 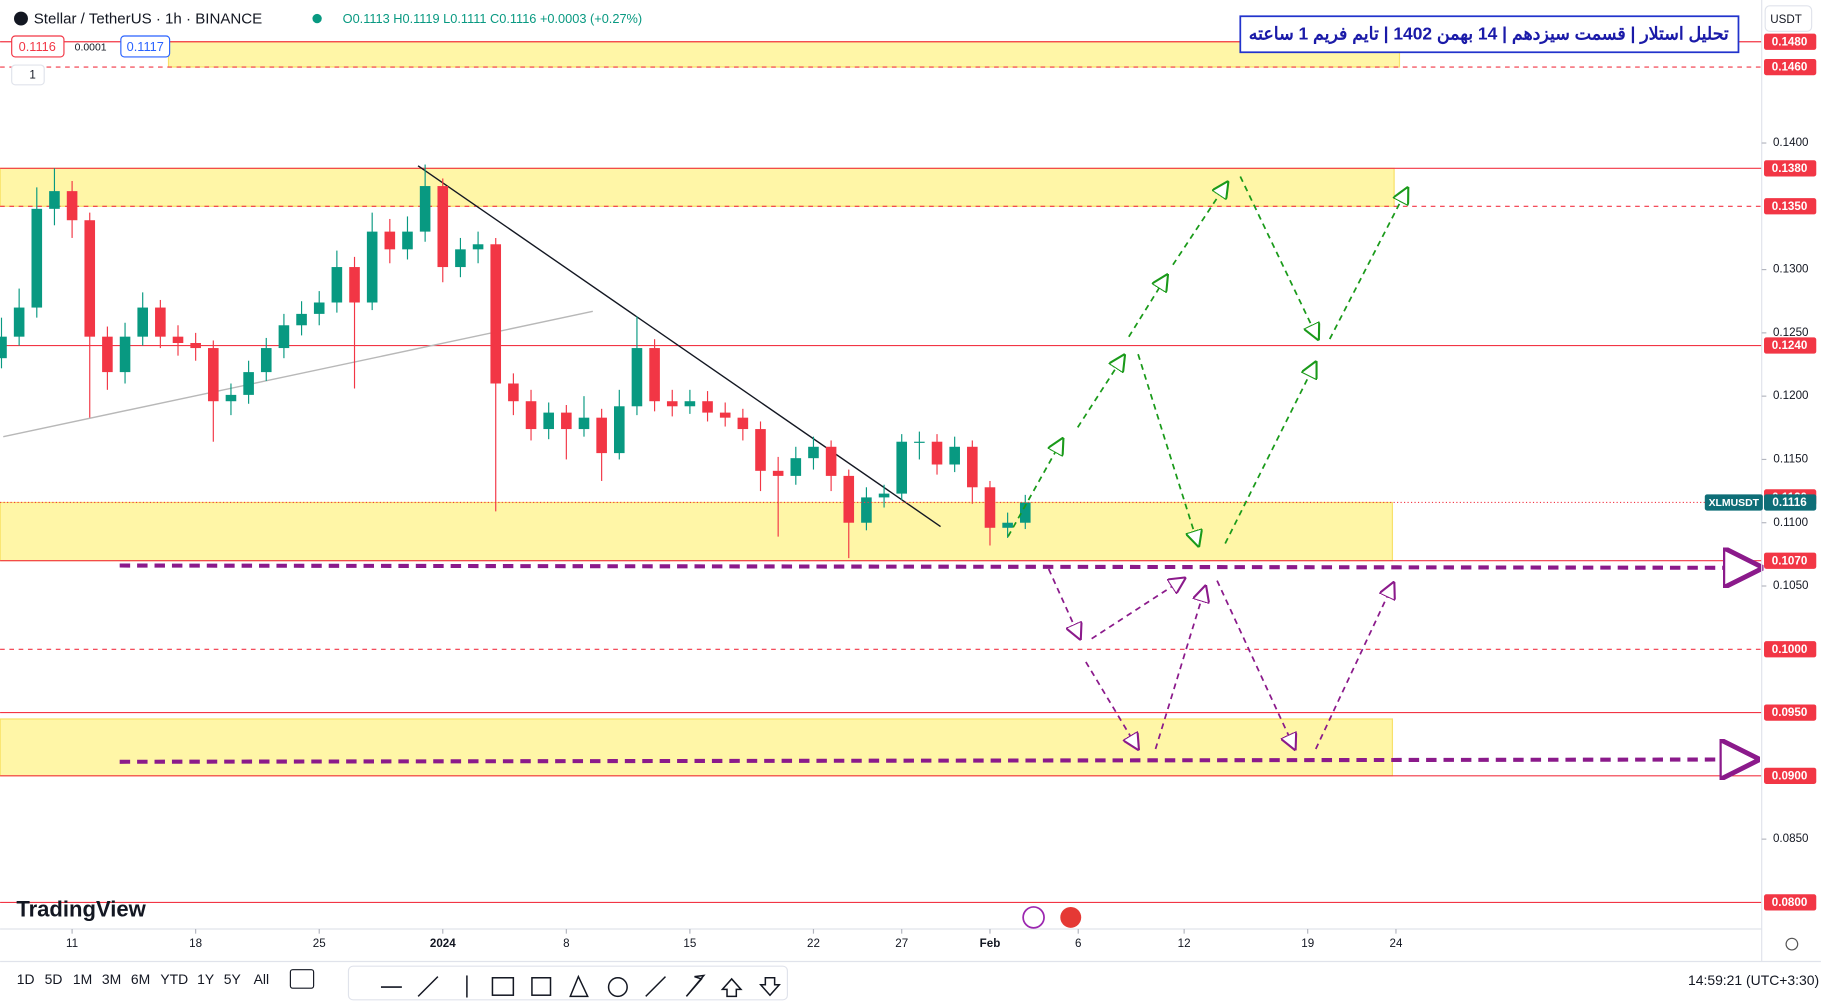 What do you see at coordinates (38, 46) in the screenshot?
I see `sell-box` at bounding box center [38, 46].